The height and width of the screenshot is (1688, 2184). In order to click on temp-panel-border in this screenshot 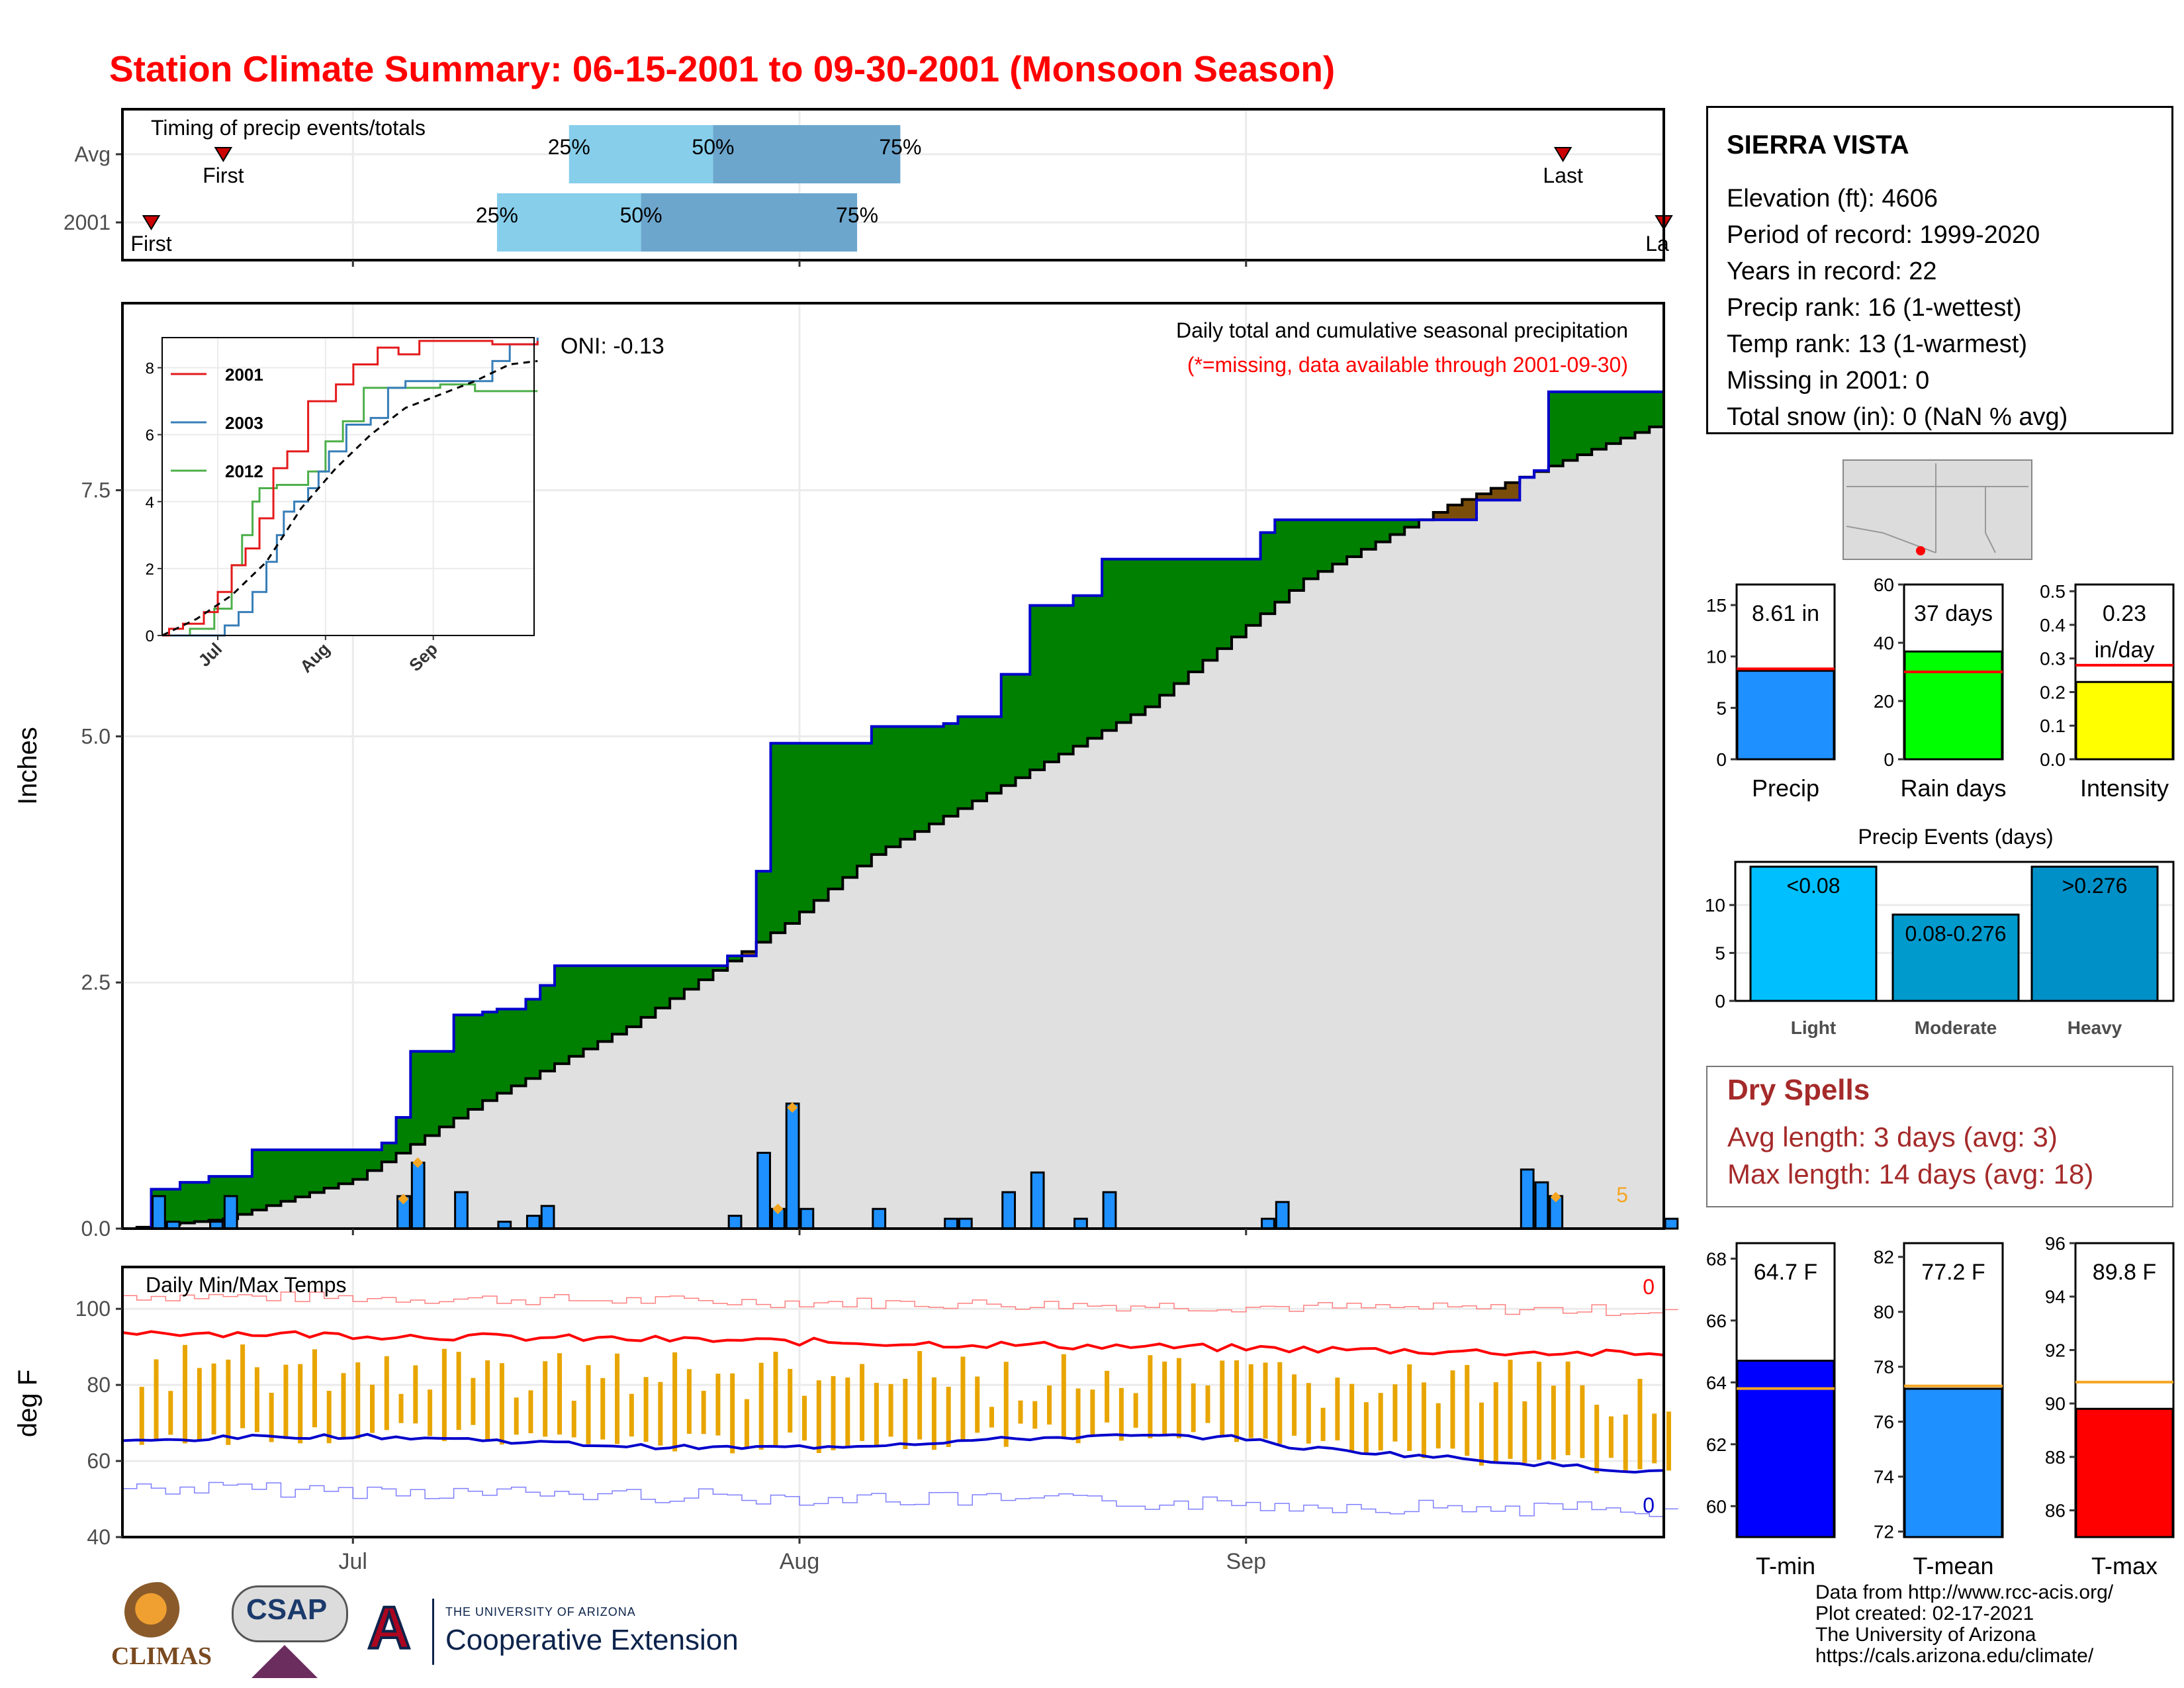, I will do `click(893, 1402)`.